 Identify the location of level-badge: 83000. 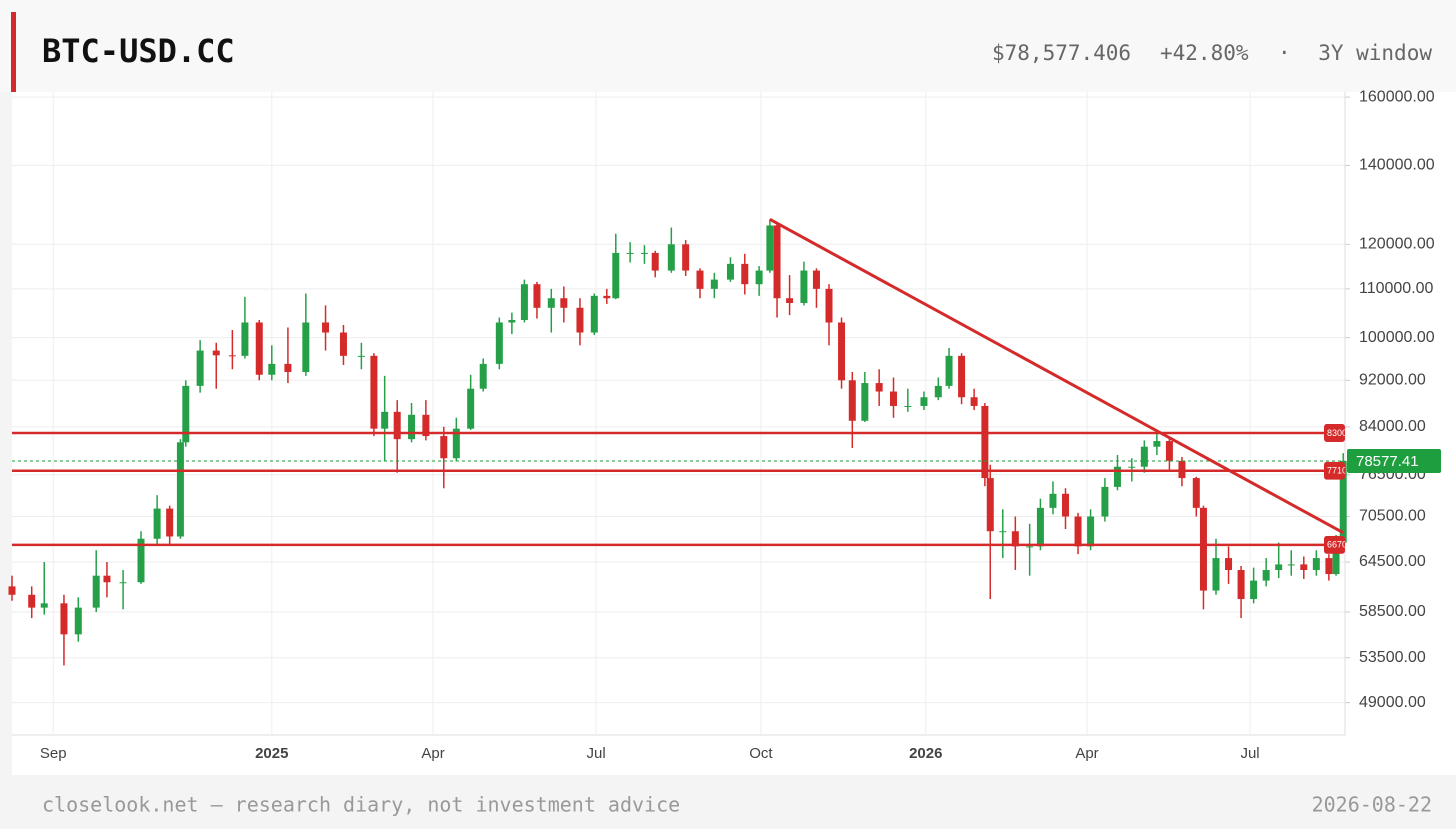
(1338, 432).